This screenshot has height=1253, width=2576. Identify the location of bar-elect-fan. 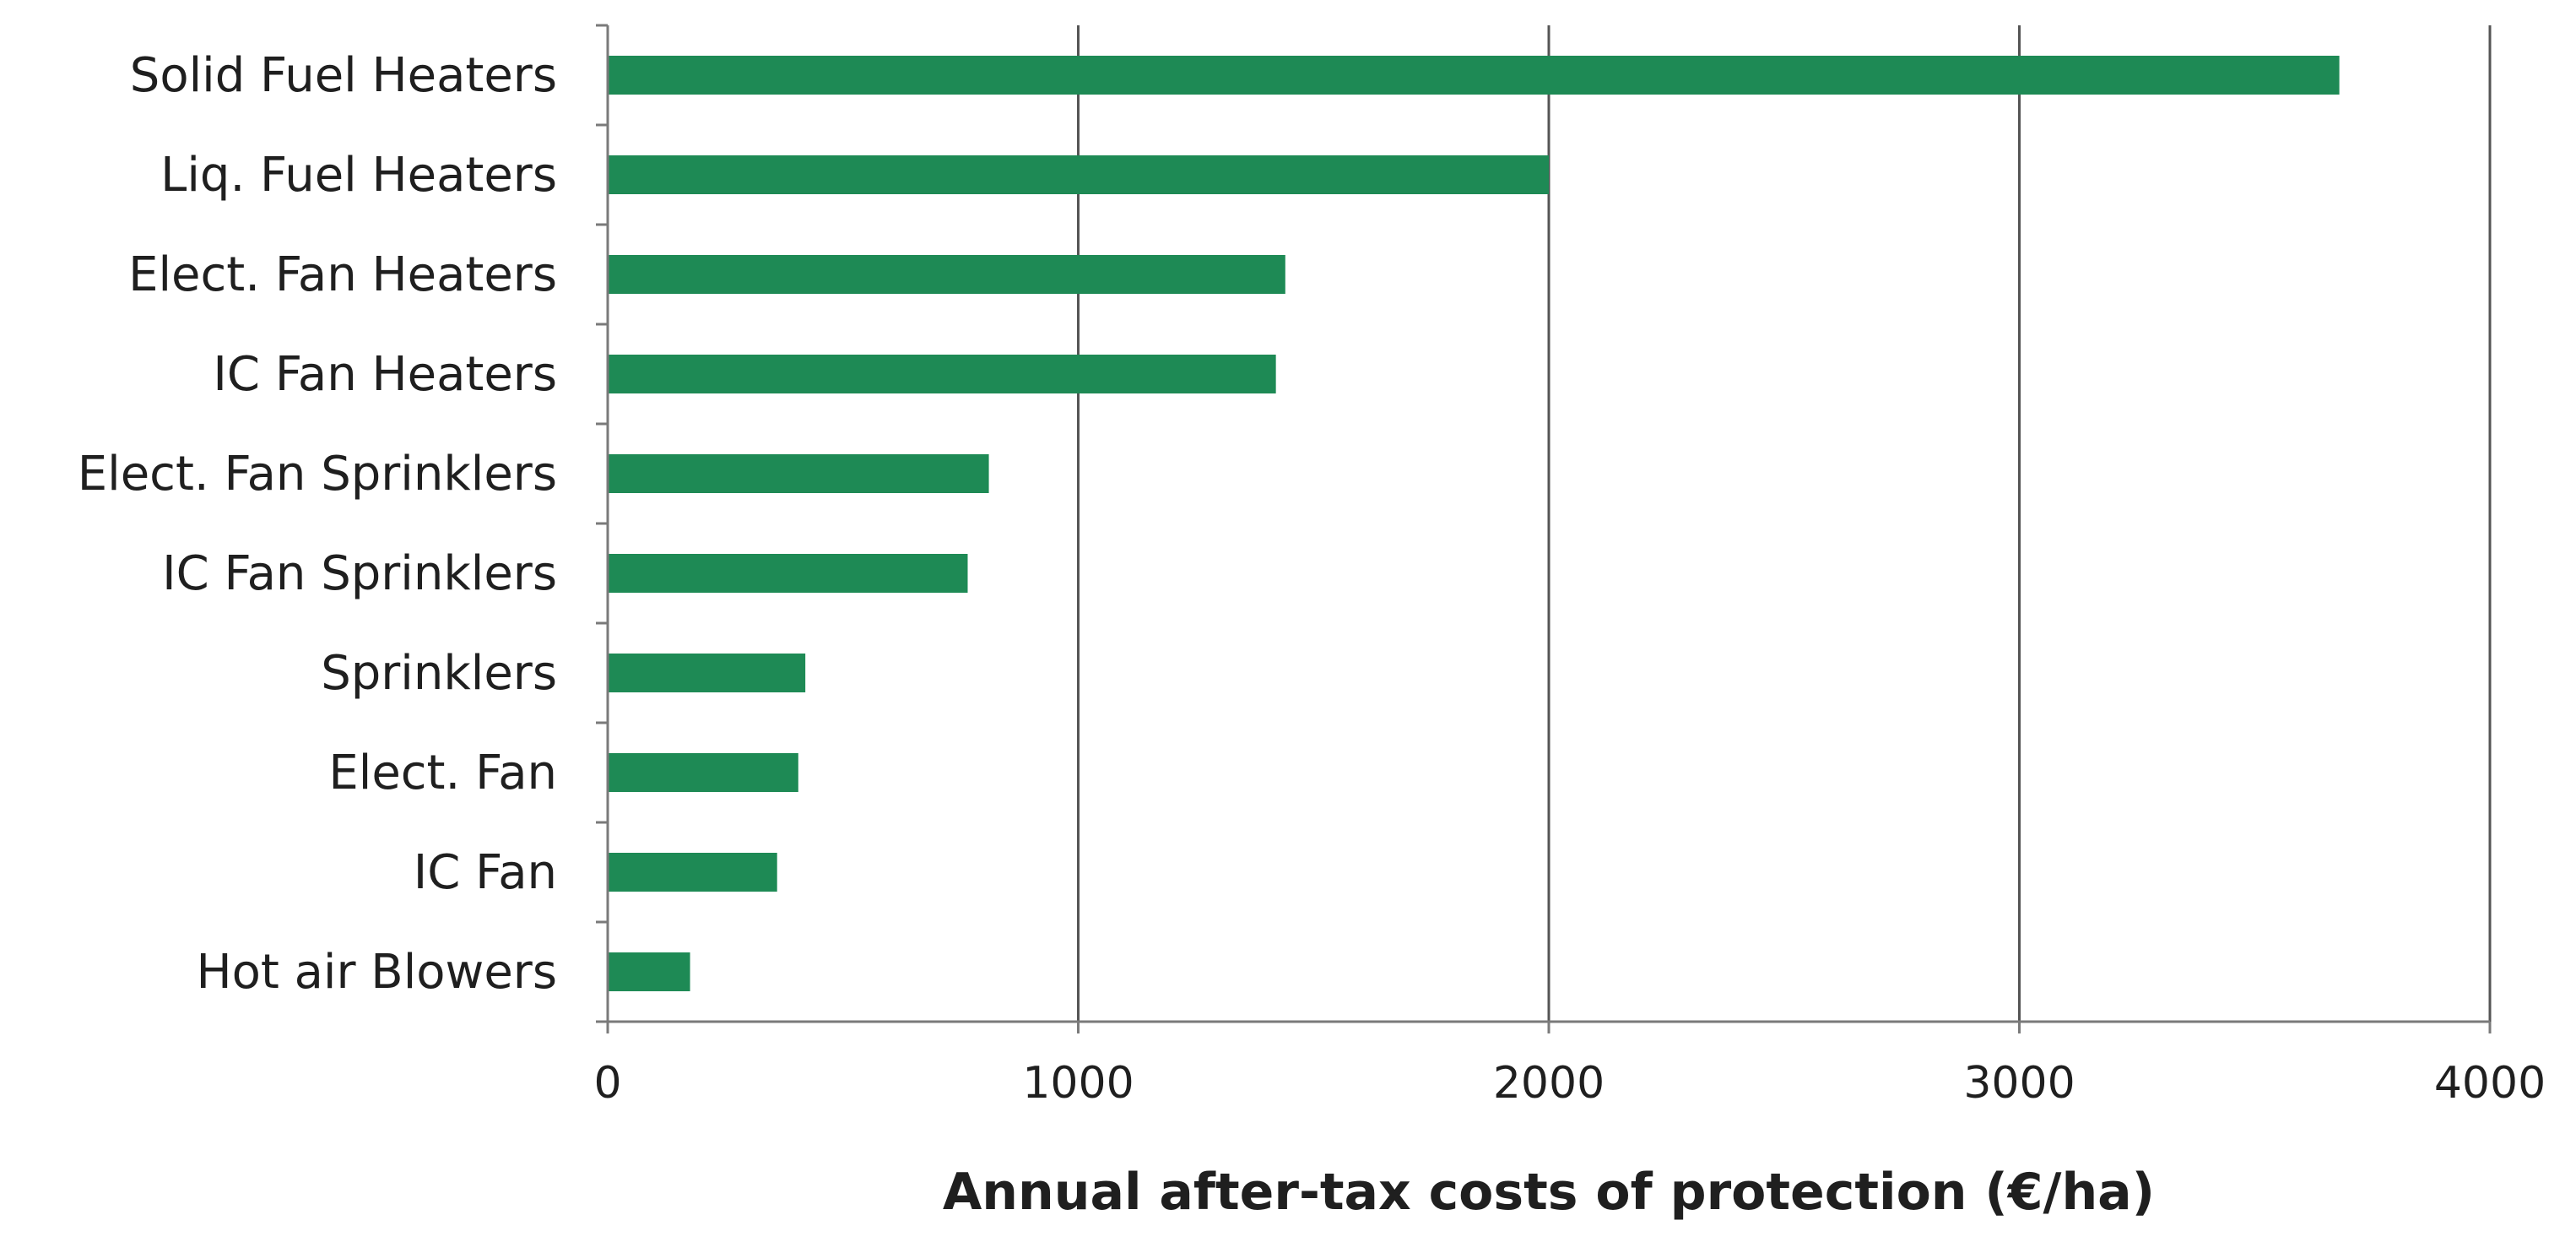
(703, 772).